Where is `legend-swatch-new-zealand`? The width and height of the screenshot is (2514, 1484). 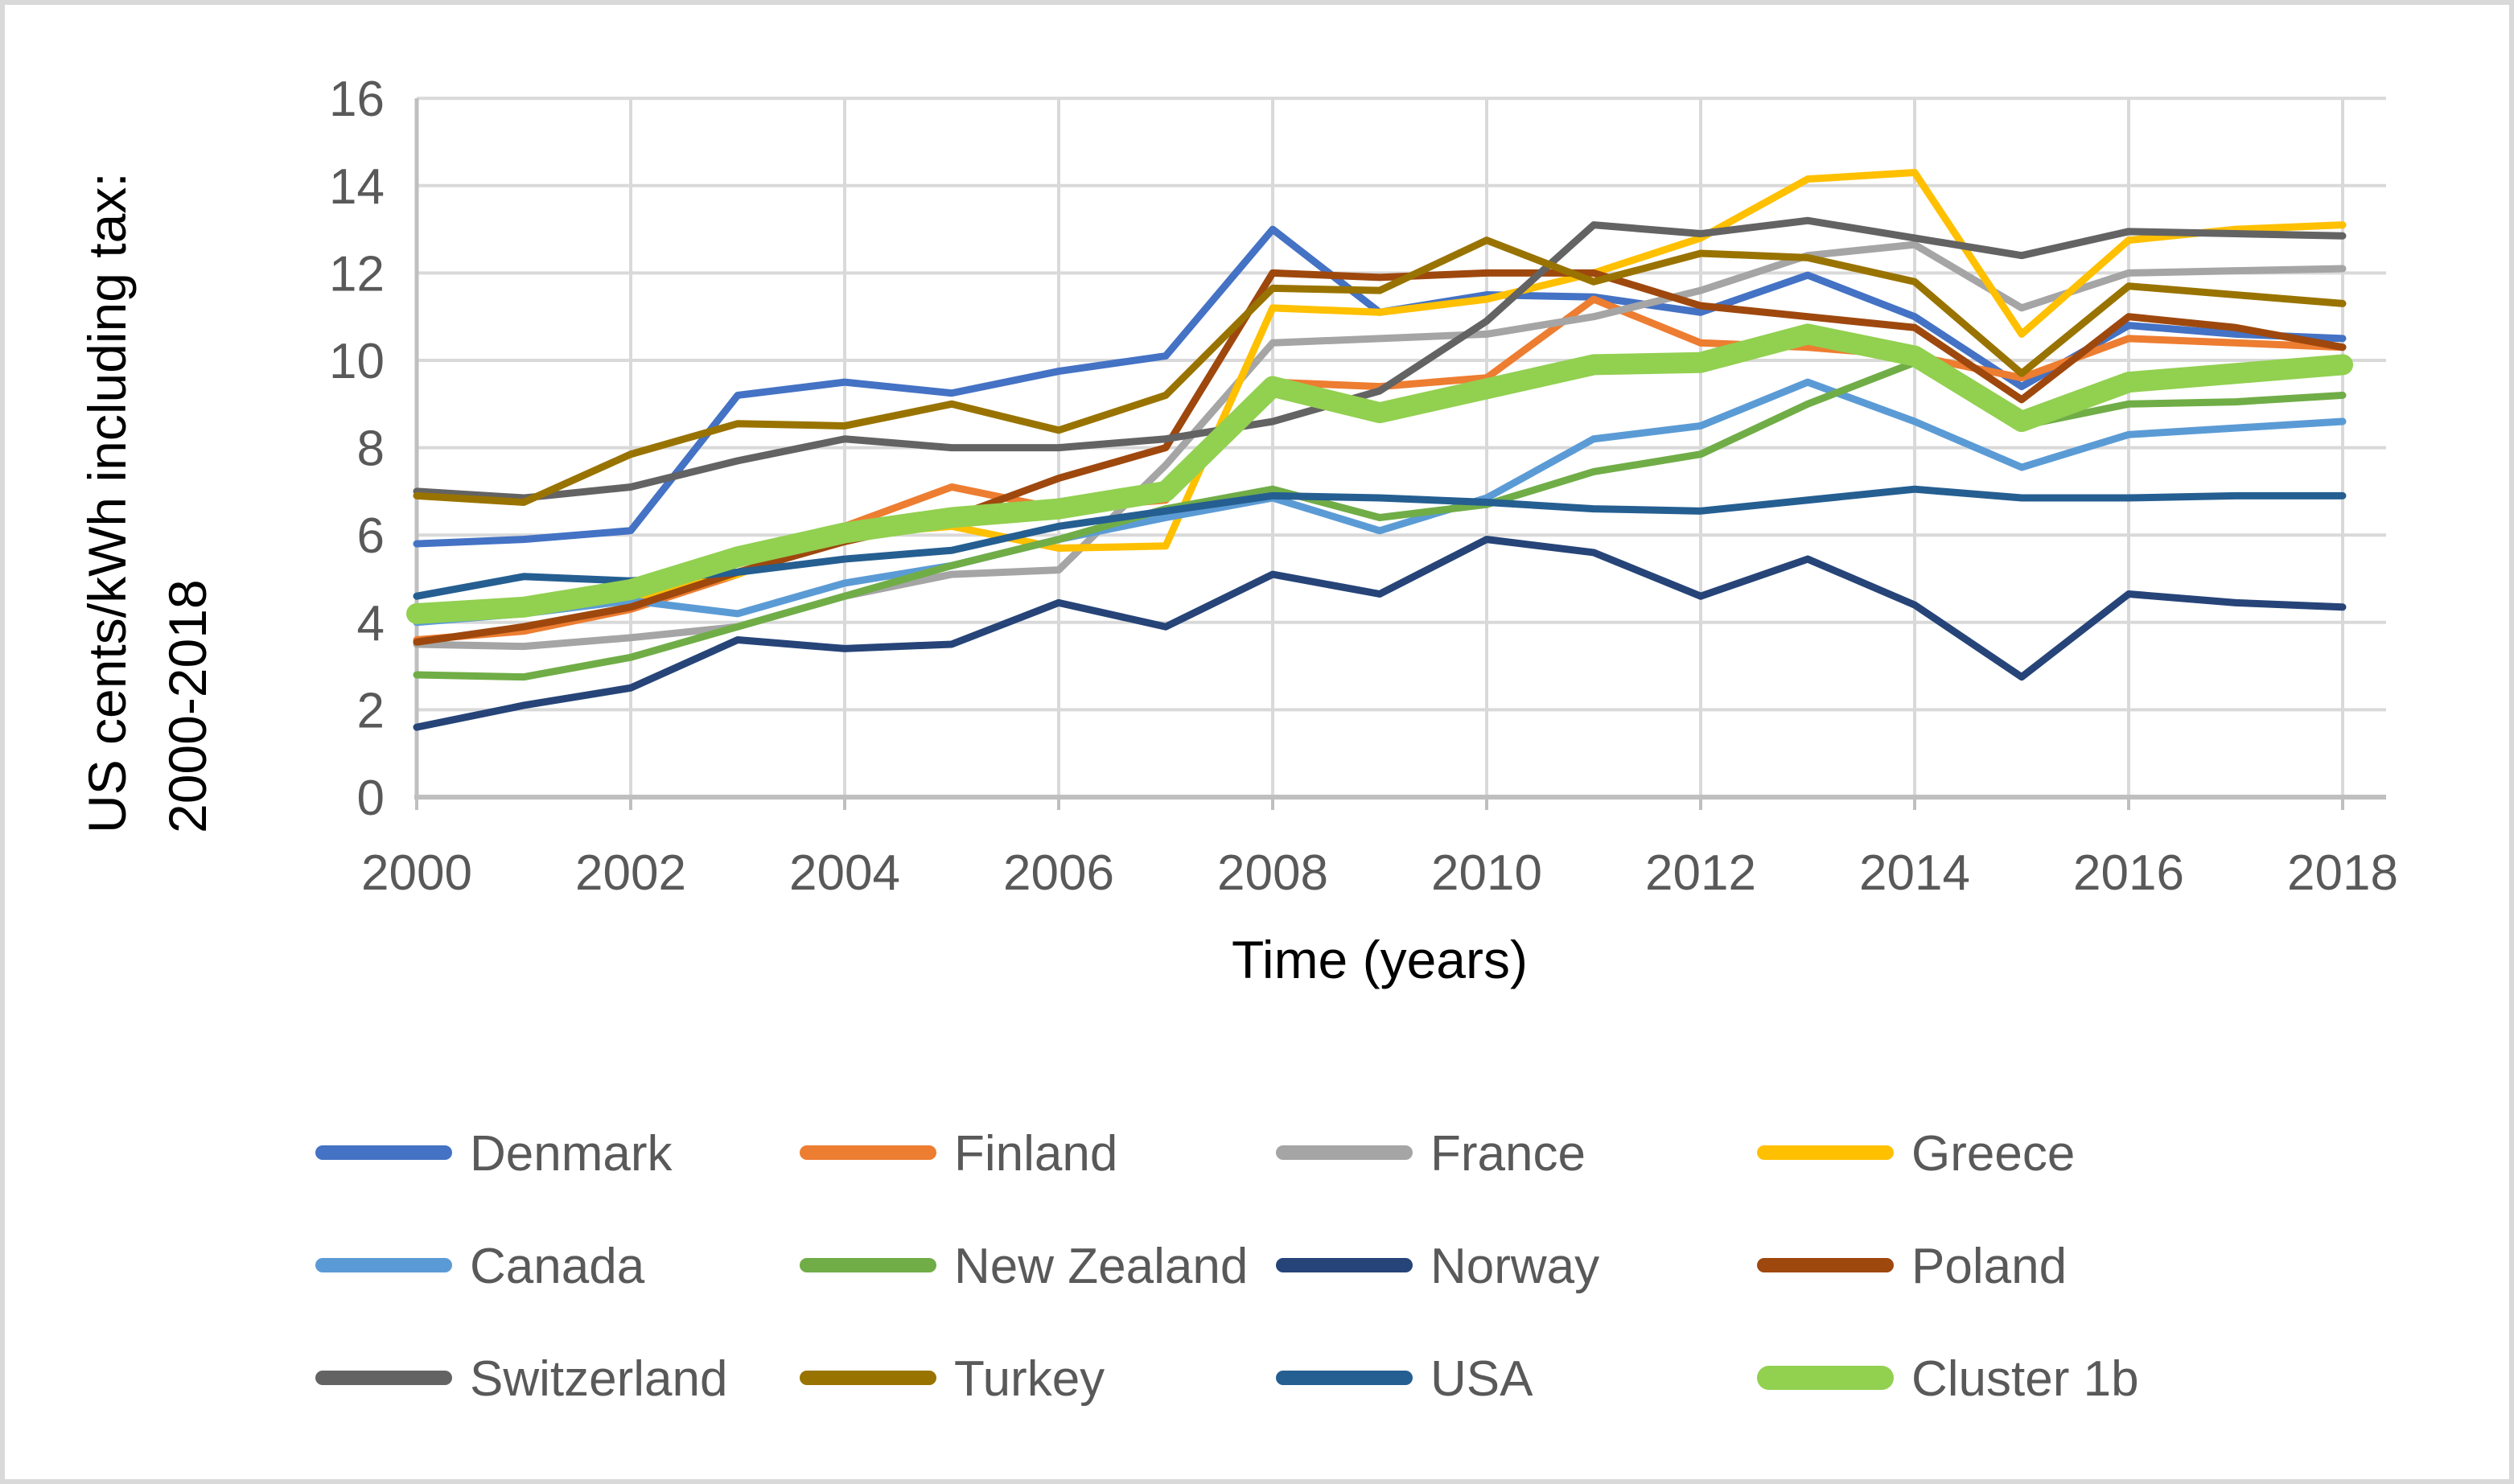 legend-swatch-new-zealand is located at coordinates (868, 1265).